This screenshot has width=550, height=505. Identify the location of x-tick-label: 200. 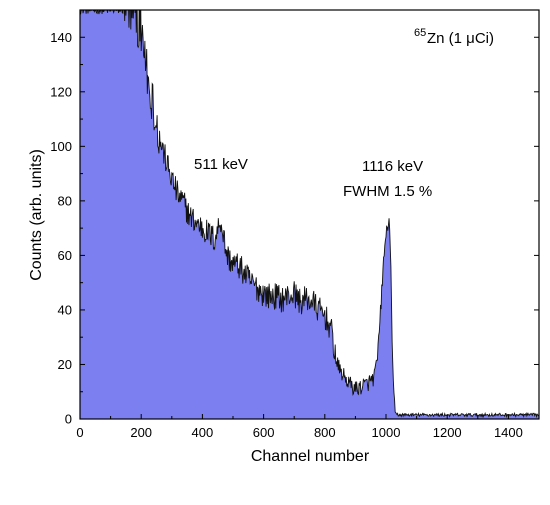
(141, 432).